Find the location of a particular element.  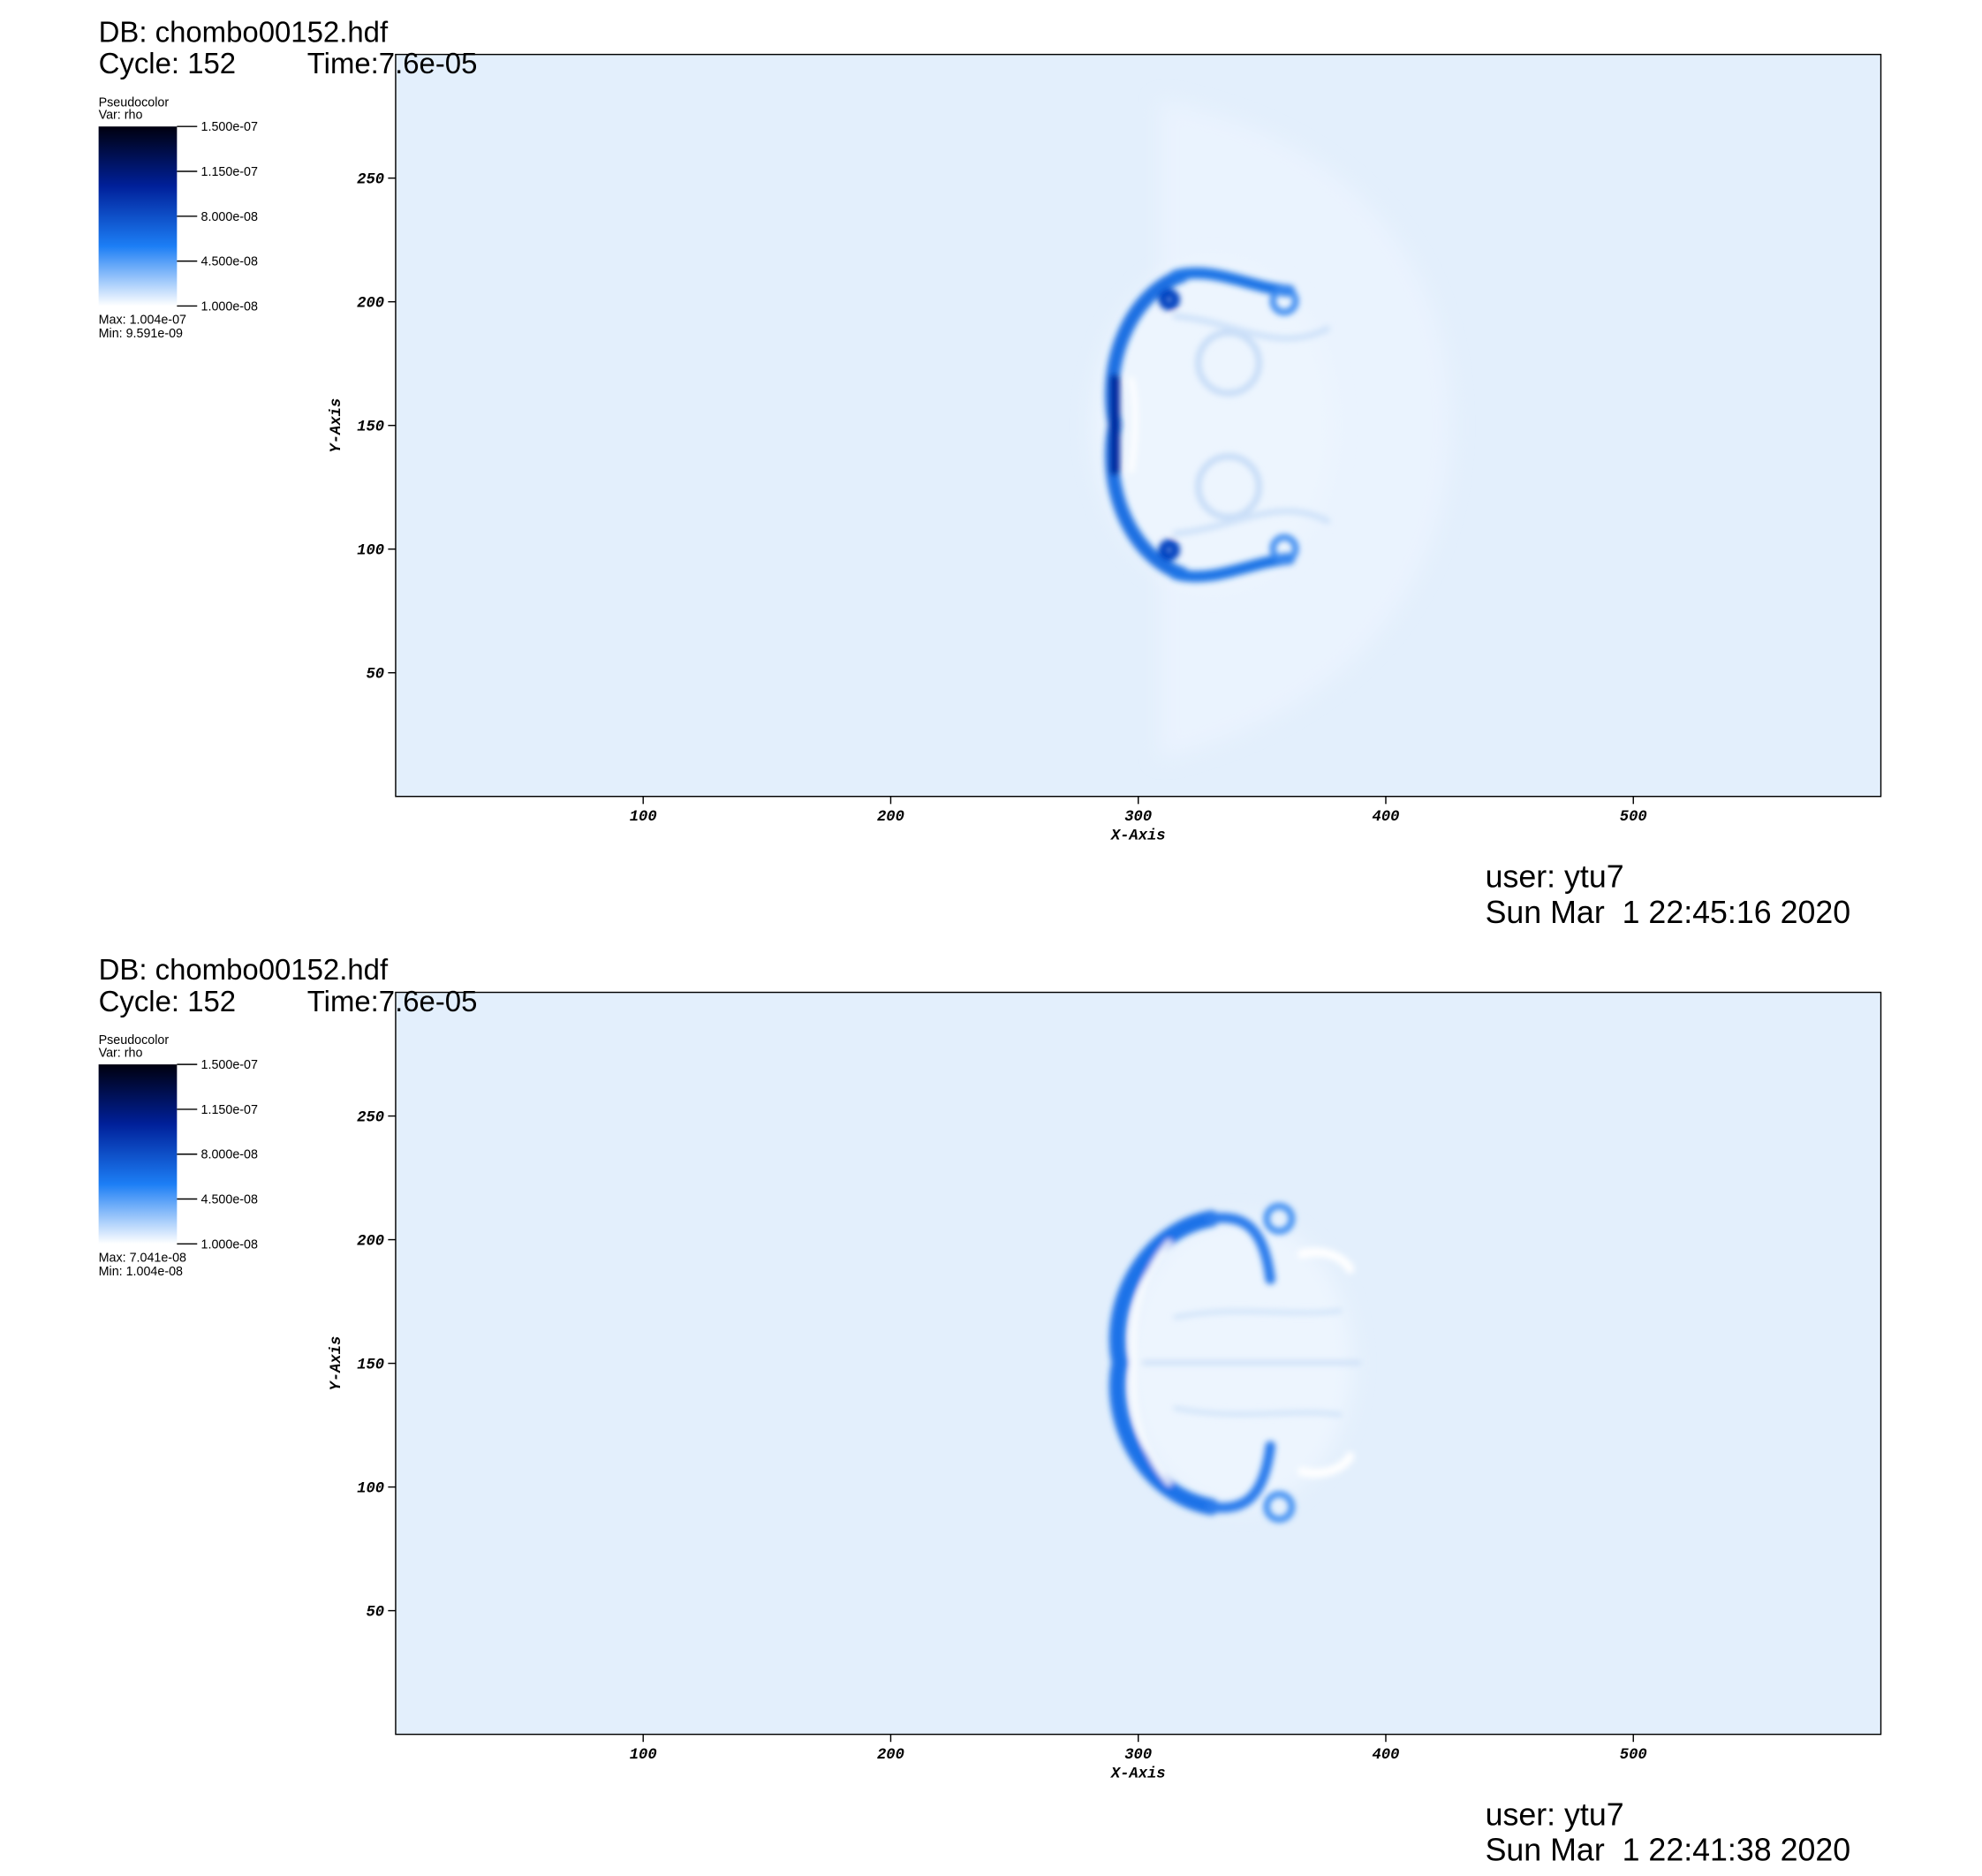

legend-min: Min: 9.591e-09 is located at coordinates (141, 334).